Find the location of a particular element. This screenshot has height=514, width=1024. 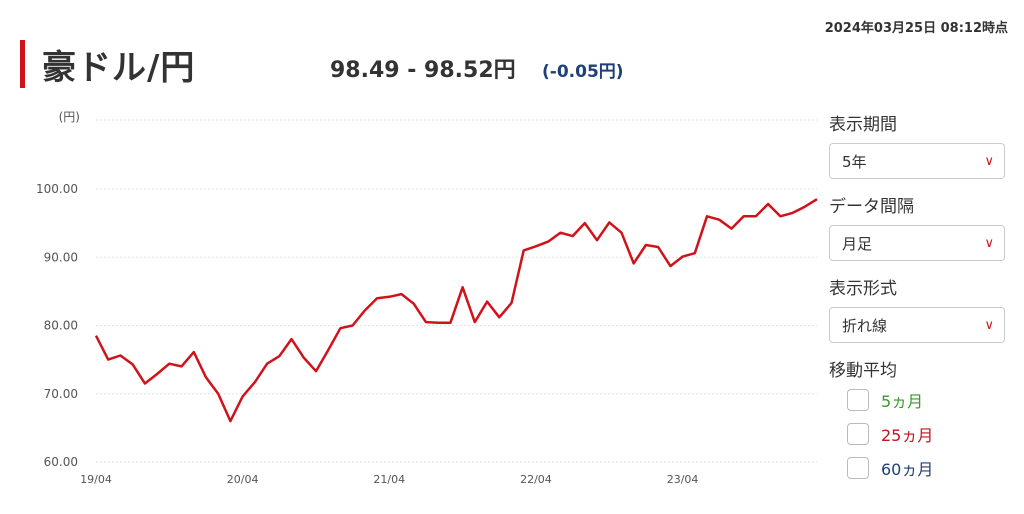

y-tick-label: 80.00 is located at coordinates (61, 326).